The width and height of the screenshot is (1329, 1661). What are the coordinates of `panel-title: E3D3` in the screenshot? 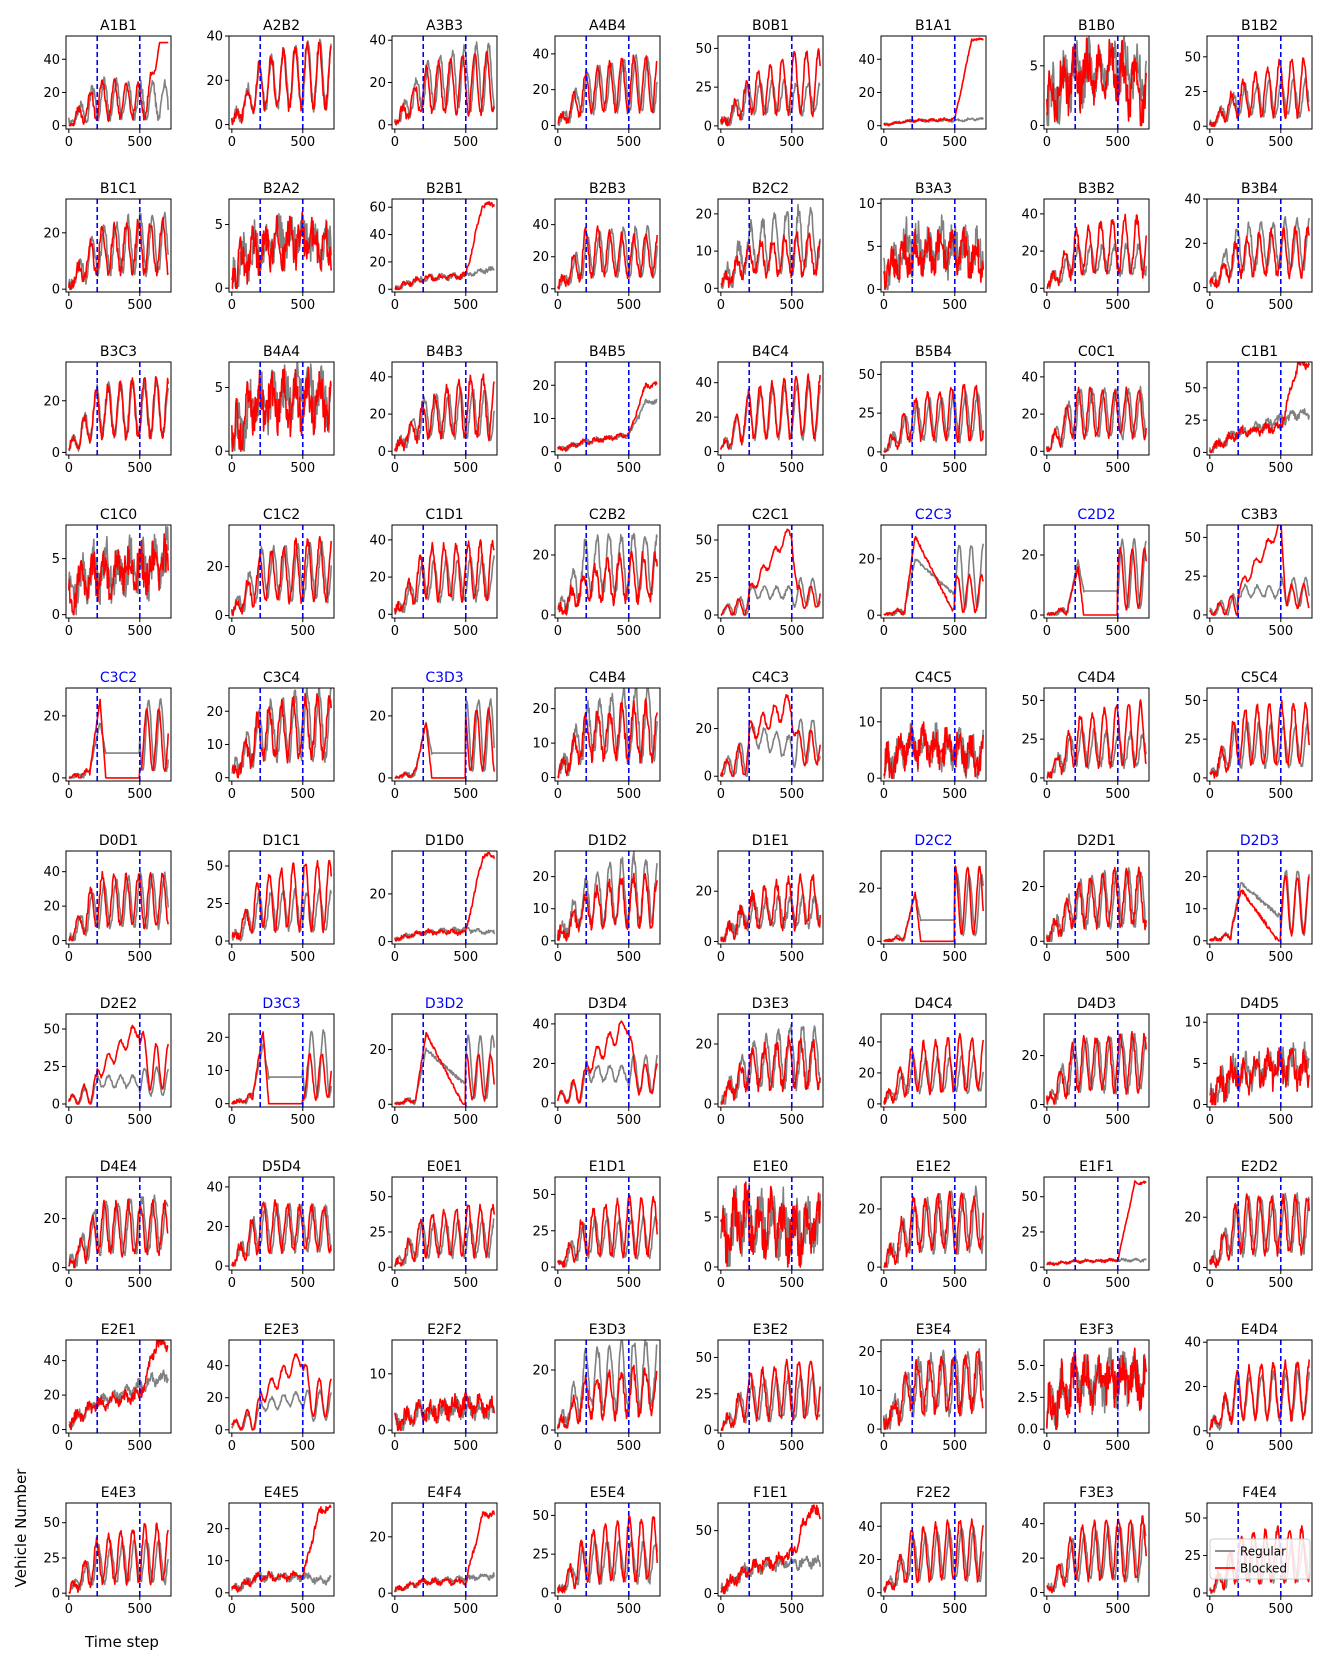 It's located at (607, 1330).